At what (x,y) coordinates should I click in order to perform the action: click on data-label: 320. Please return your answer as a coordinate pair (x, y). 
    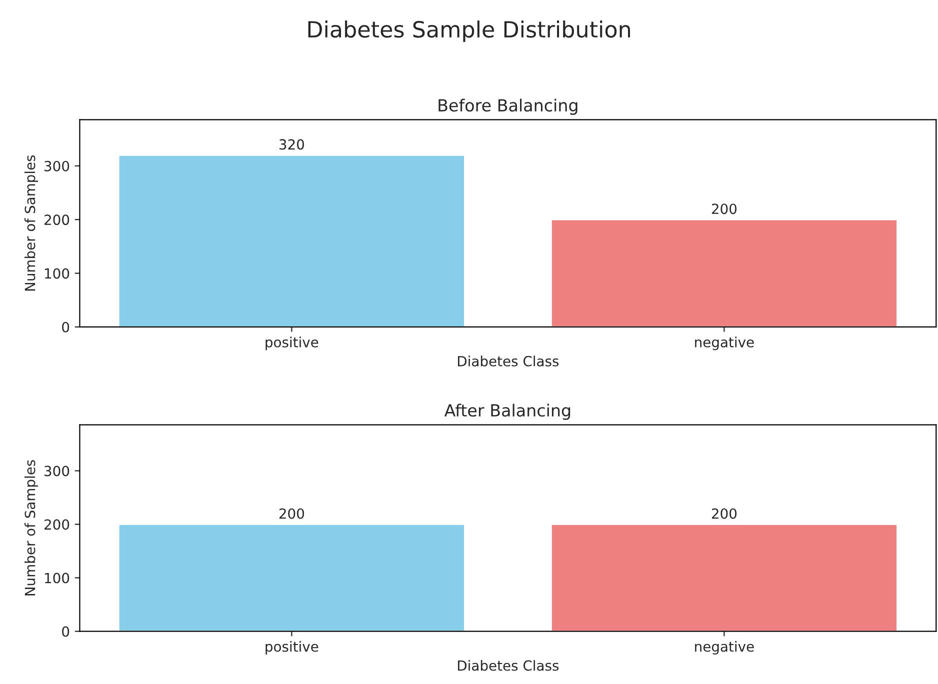
    Looking at the image, I should click on (291, 144).